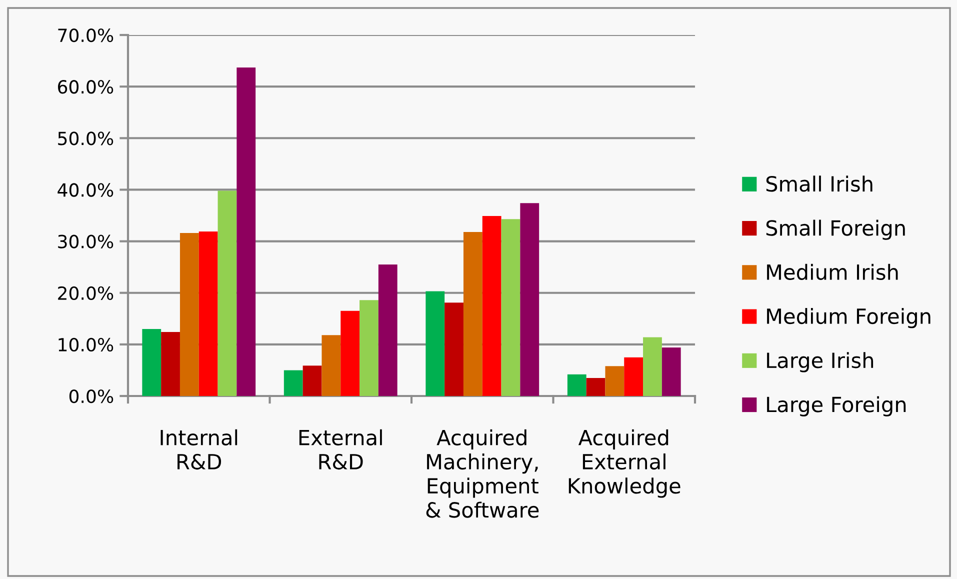  Describe the element at coordinates (848, 318) in the screenshot. I see `legend-label: Medium Foreign` at that location.